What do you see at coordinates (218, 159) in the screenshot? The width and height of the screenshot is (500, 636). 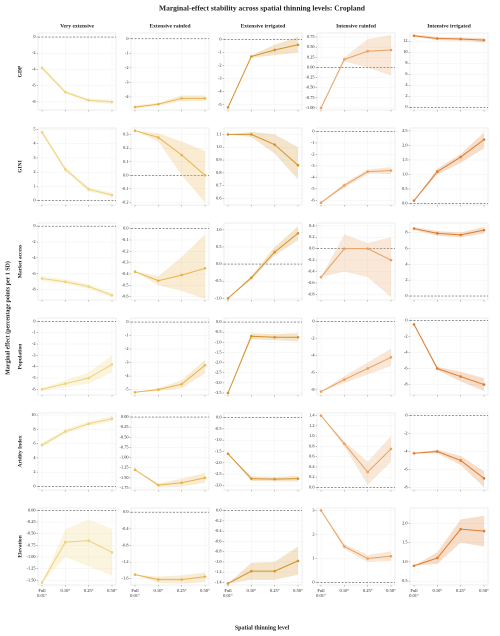 I see `y-tick-label: 0.9` at bounding box center [218, 159].